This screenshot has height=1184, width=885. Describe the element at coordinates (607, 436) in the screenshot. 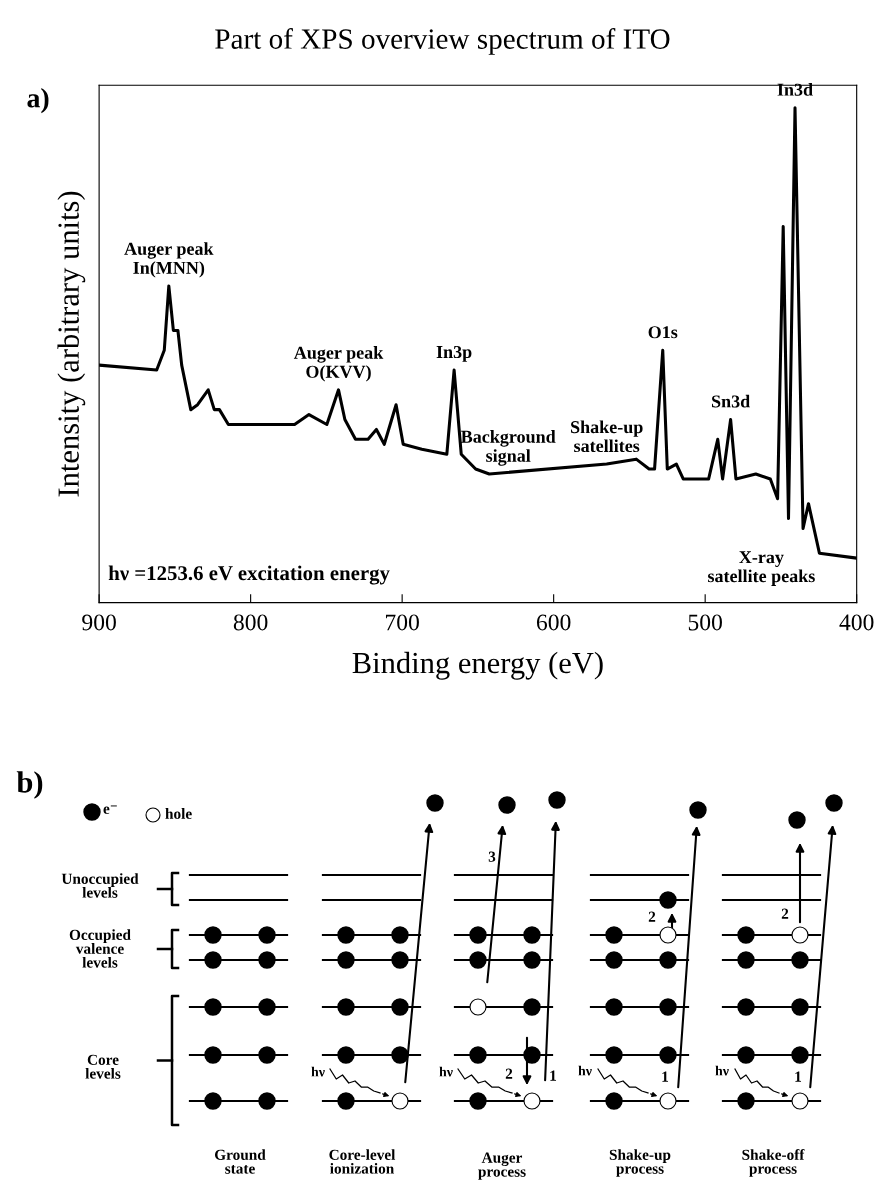

I see `annotation: Shake-up satellites` at that location.